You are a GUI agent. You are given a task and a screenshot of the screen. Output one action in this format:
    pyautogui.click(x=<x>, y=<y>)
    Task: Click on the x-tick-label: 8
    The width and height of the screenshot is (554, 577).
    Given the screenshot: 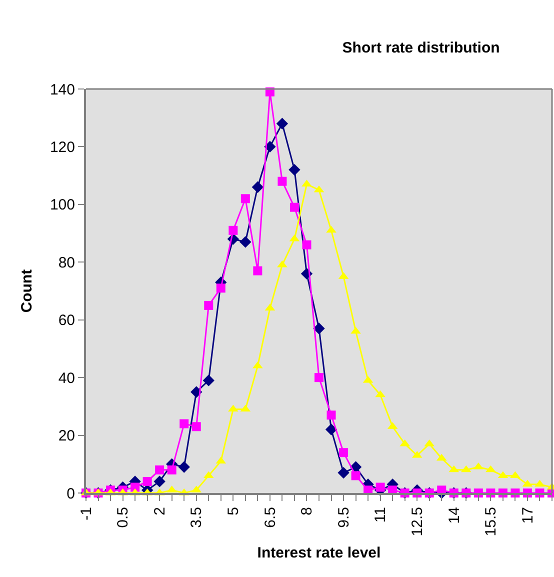 What is the action you would take?
    pyautogui.click(x=307, y=511)
    